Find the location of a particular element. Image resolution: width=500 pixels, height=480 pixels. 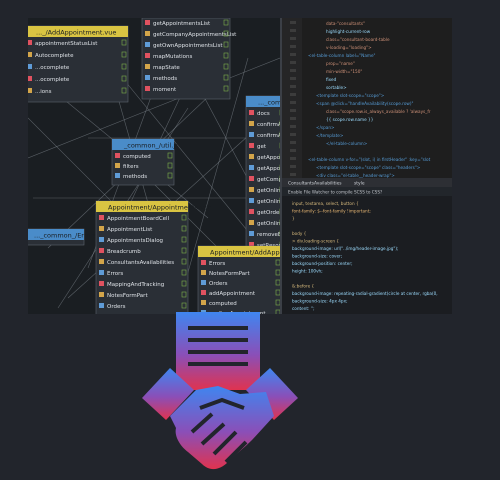

methods-node-item: getCompanyAppointmentsList is located at coordinates (195, 35).